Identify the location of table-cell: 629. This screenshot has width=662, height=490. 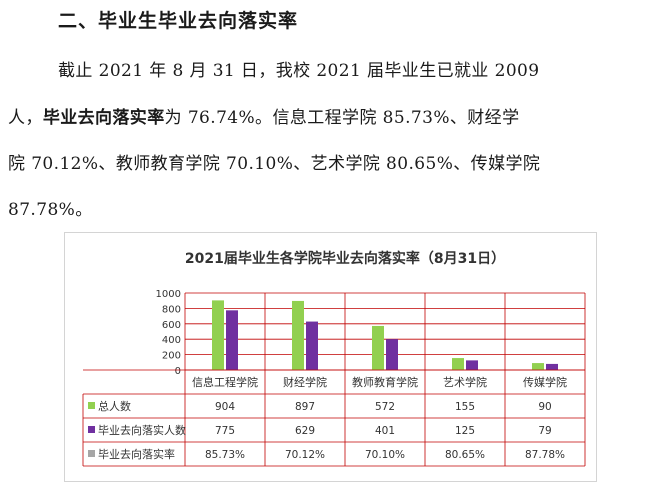
(305, 431).